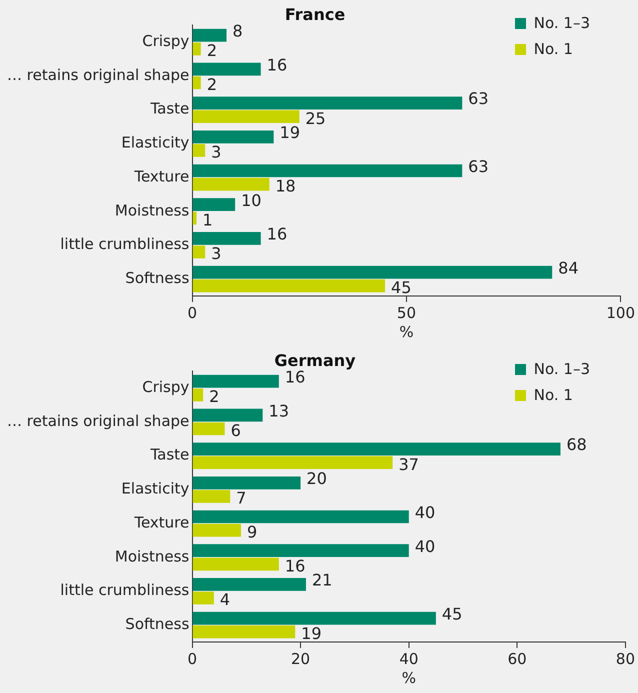 Image resolution: width=638 pixels, height=693 pixels. Describe the element at coordinates (207, 220) in the screenshot. I see `data-label: 1` at that location.